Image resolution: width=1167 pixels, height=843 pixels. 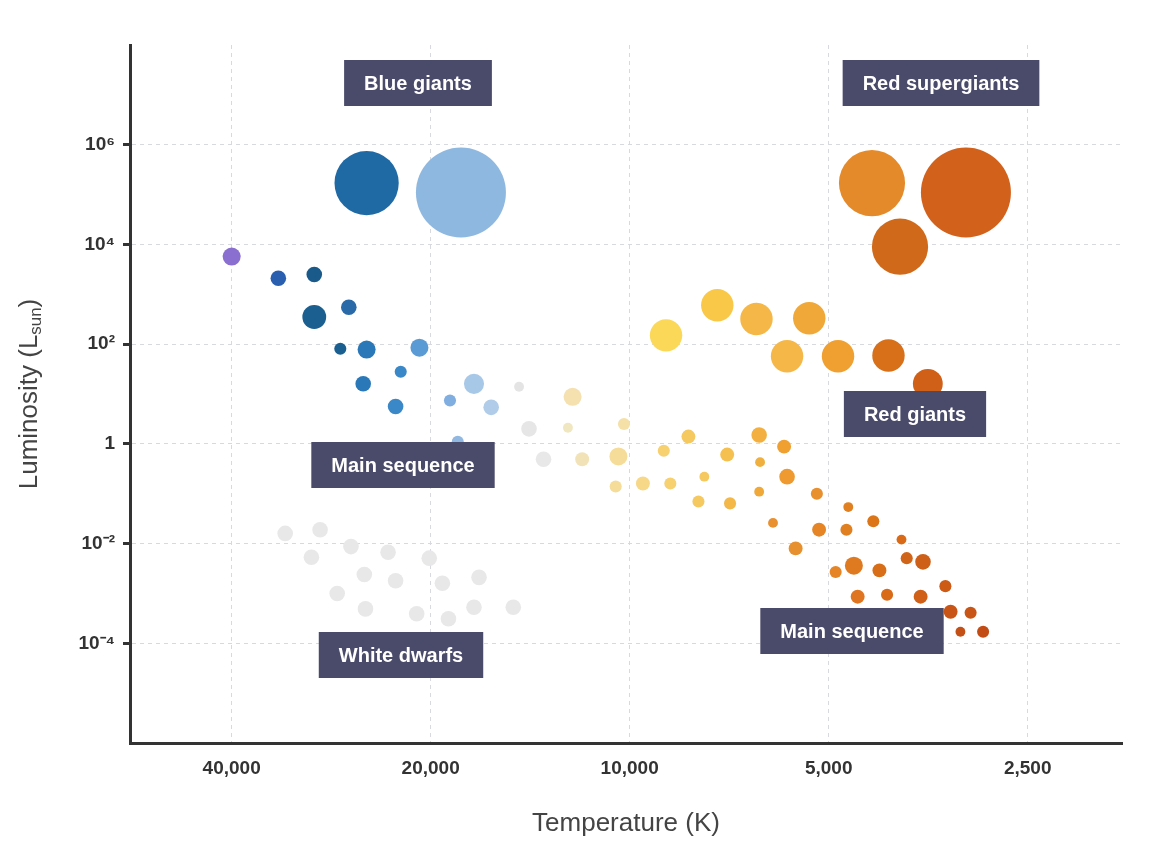 I want to click on x-tick-label: 5,000, so click(x=828, y=767).